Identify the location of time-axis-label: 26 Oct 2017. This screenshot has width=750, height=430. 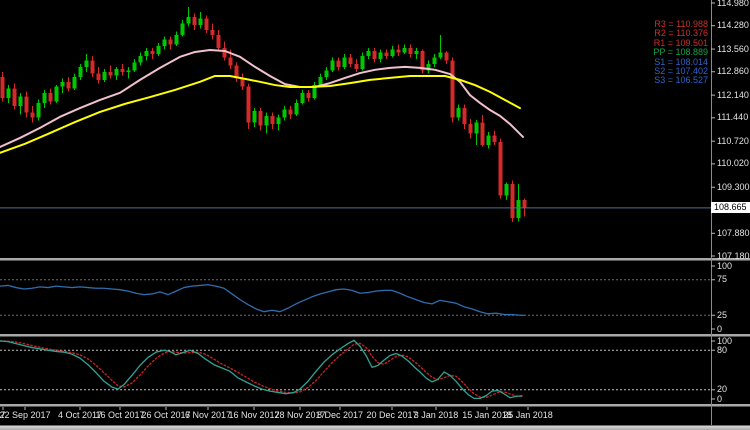
(166, 415).